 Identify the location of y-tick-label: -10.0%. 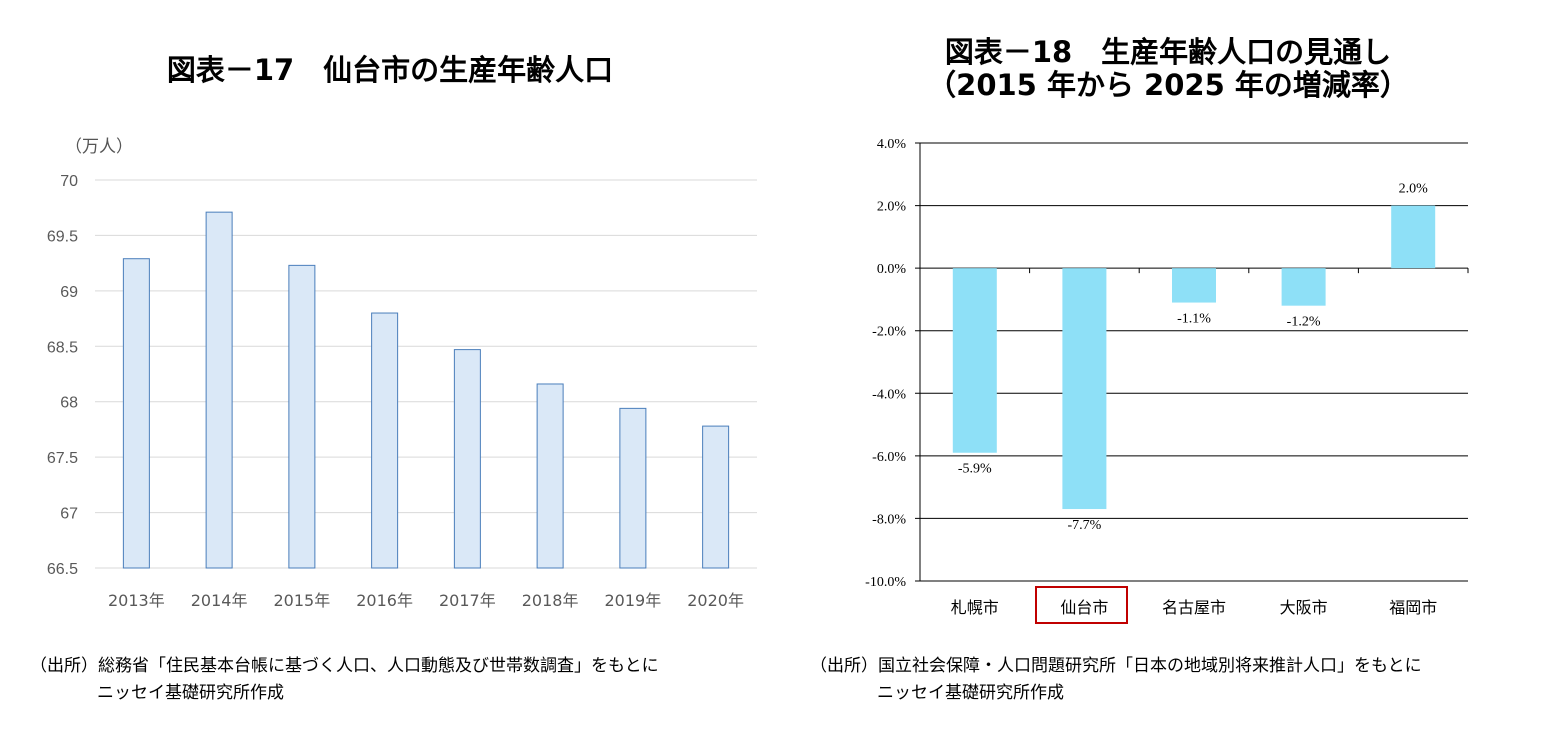
(885, 582).